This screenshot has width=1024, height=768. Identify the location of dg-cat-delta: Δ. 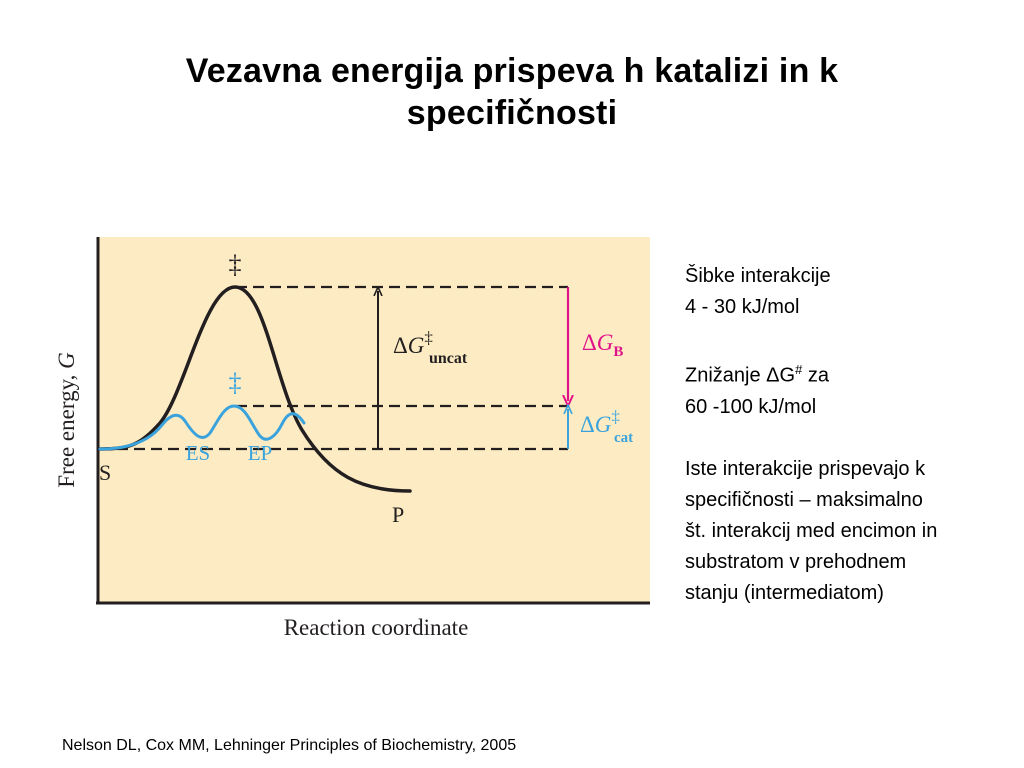
(587, 424).